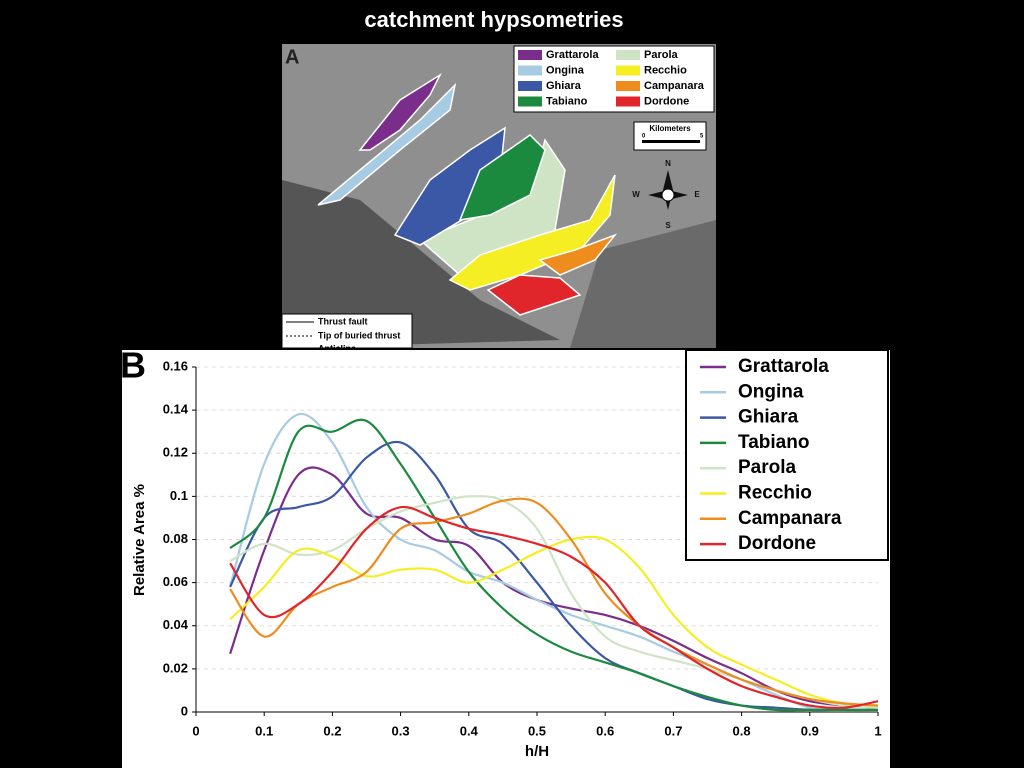 Image resolution: width=1024 pixels, height=768 pixels. Describe the element at coordinates (537, 730) in the screenshot. I see `x-tick-label: 0.5` at that location.